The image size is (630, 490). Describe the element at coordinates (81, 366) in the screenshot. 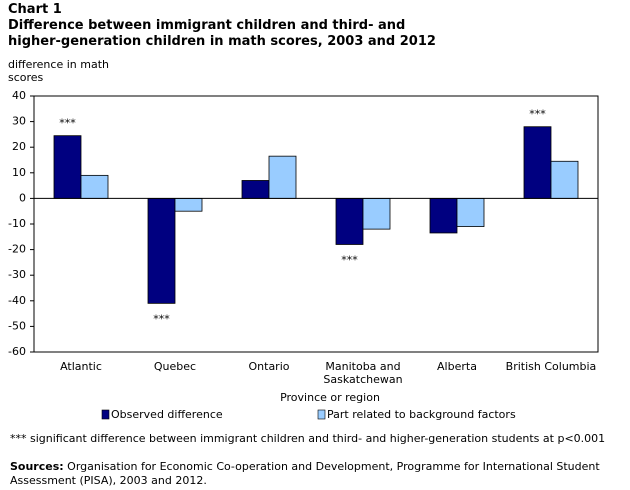

I see `x-tick-label: Atlantic` at that location.